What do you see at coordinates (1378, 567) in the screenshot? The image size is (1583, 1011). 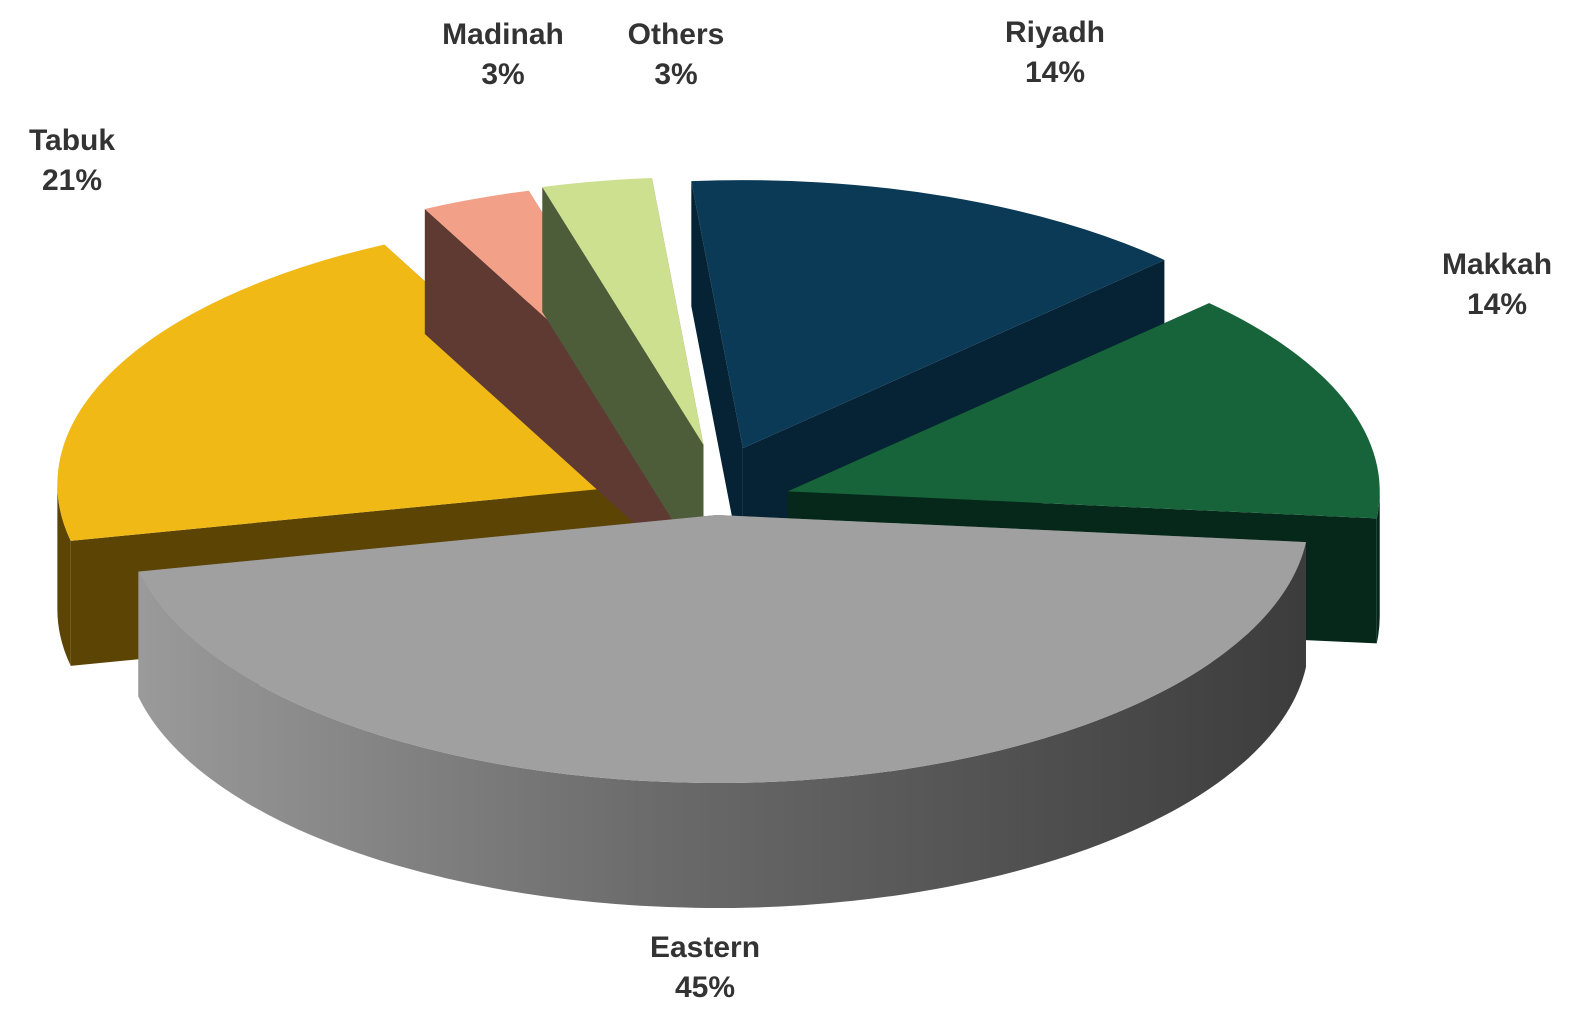 I see `pie-slice-makkah-side` at bounding box center [1378, 567].